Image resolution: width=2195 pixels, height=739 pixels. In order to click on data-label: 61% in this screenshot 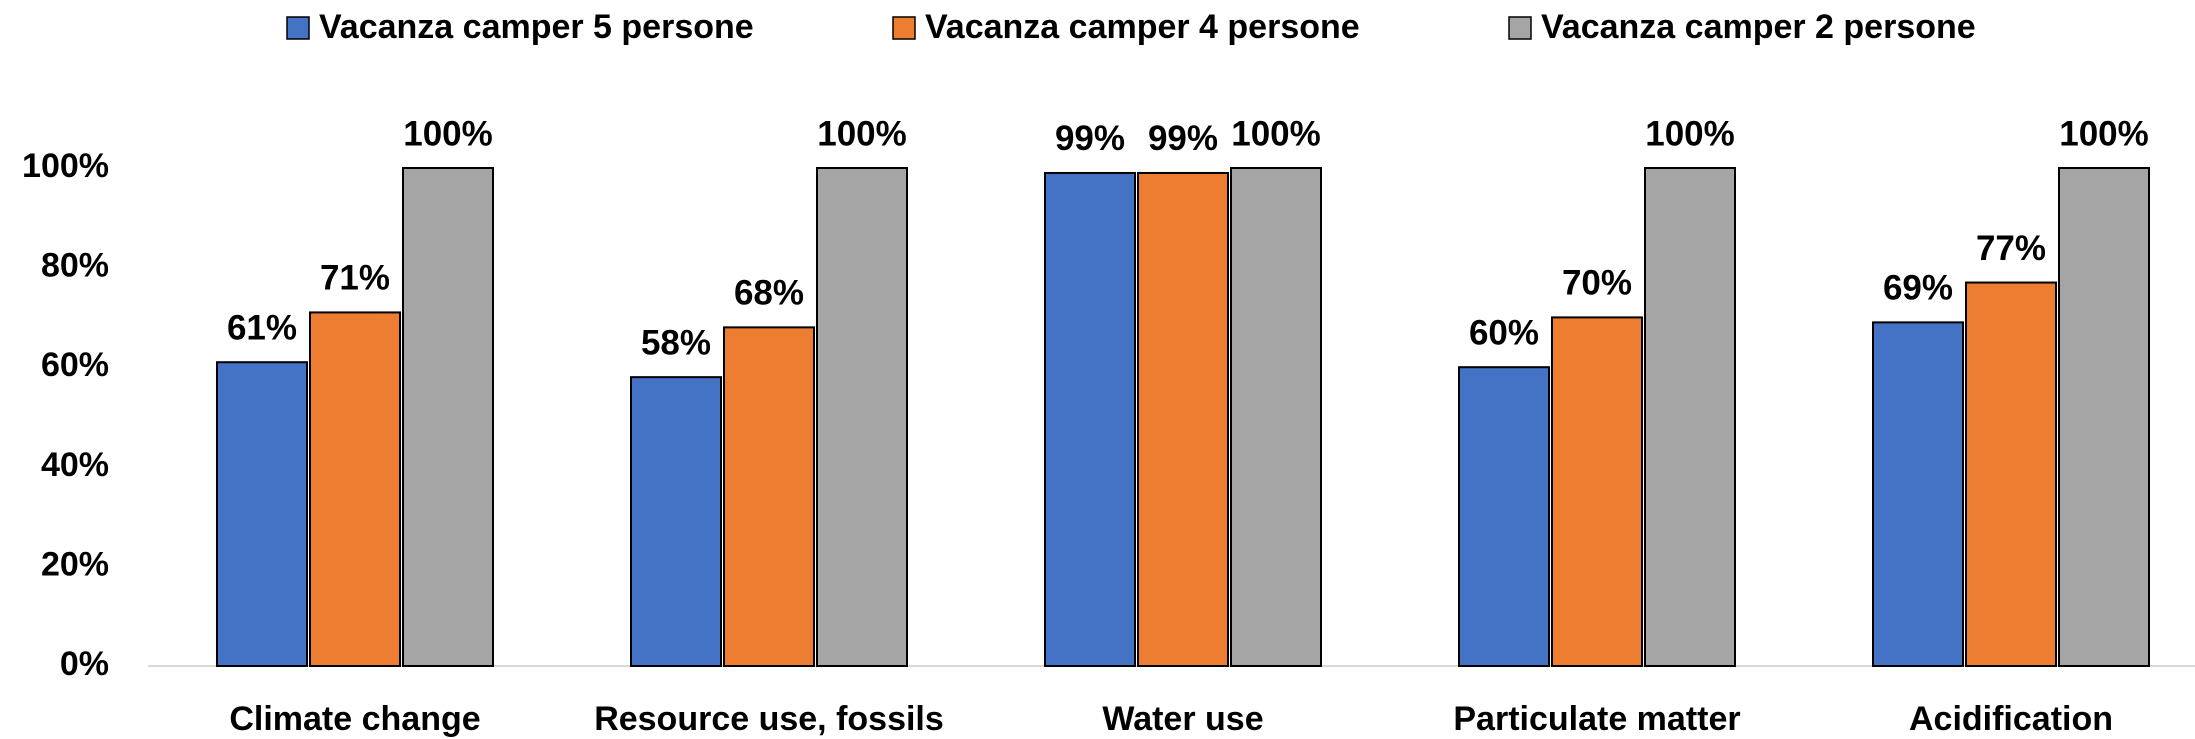, I will do `click(262, 327)`.